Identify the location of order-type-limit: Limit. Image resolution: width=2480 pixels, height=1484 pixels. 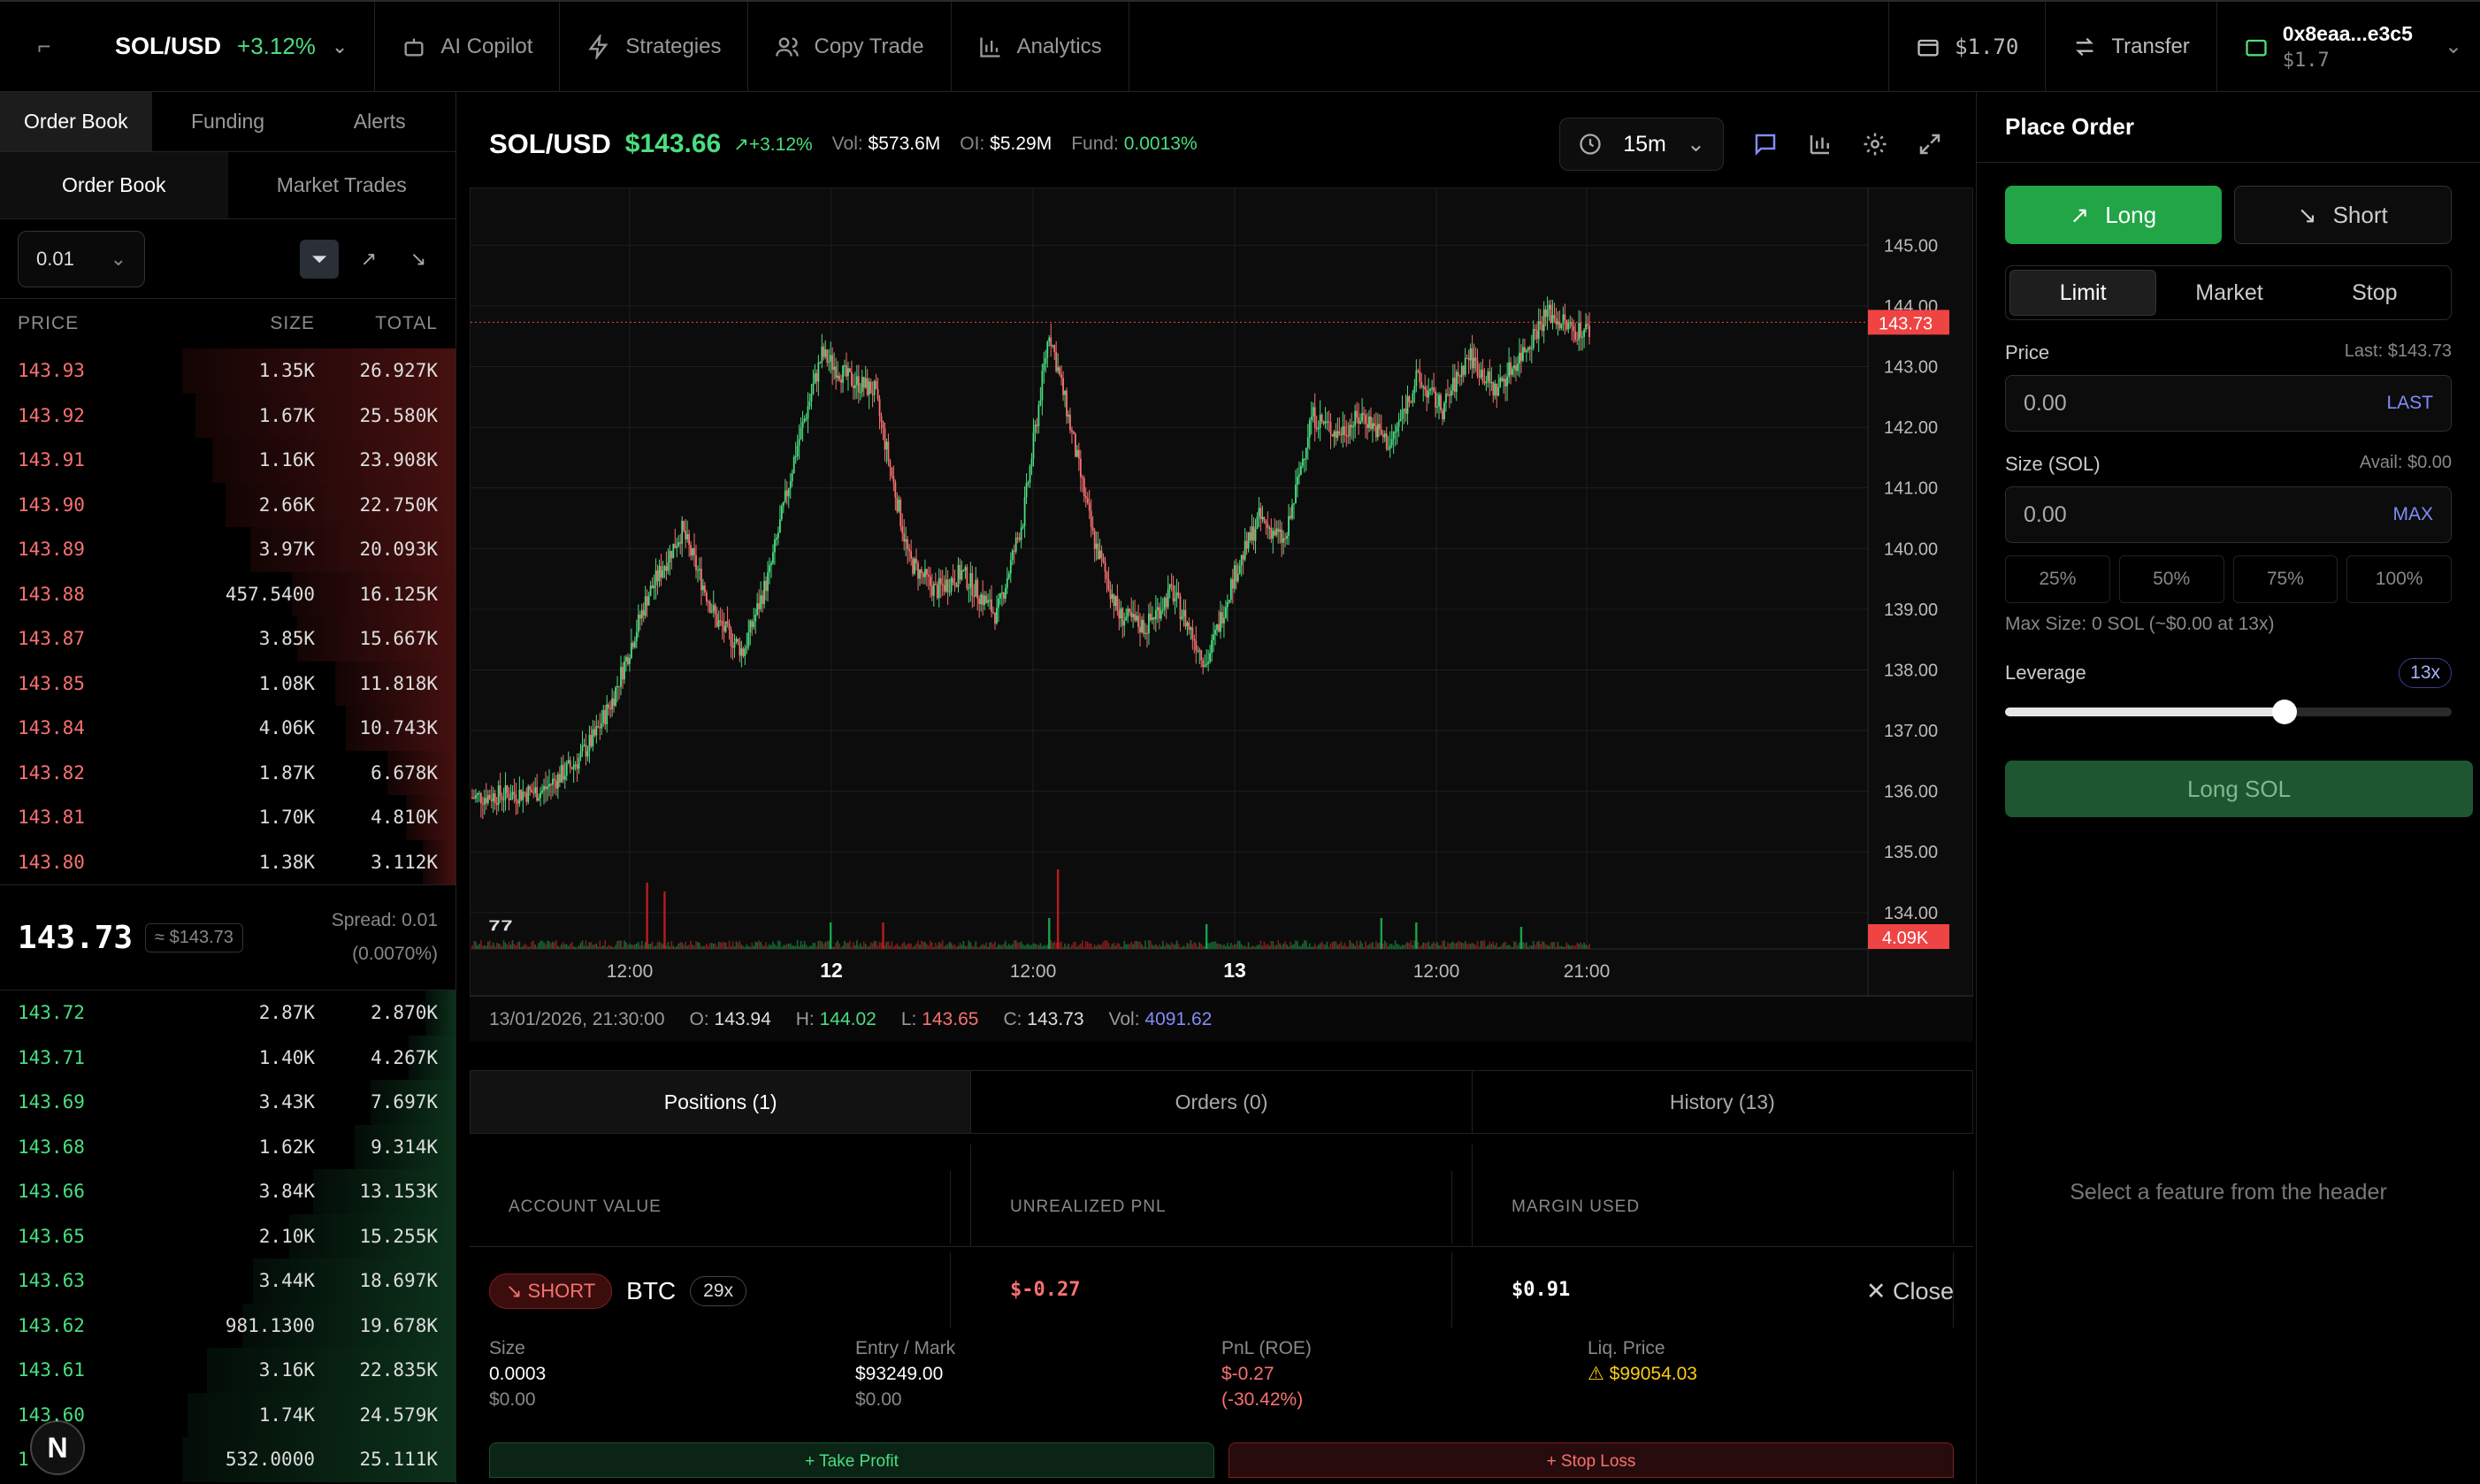
(2083, 293).